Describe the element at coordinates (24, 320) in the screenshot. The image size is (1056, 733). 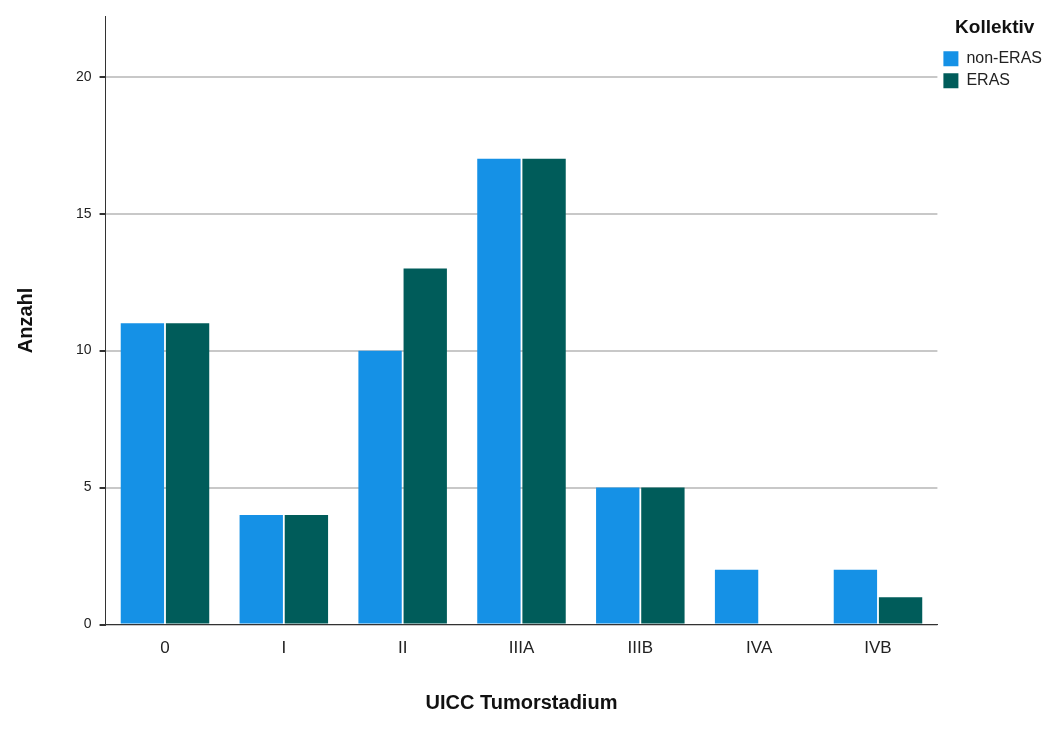
I see `y-axis-title: Anzahl` at that location.